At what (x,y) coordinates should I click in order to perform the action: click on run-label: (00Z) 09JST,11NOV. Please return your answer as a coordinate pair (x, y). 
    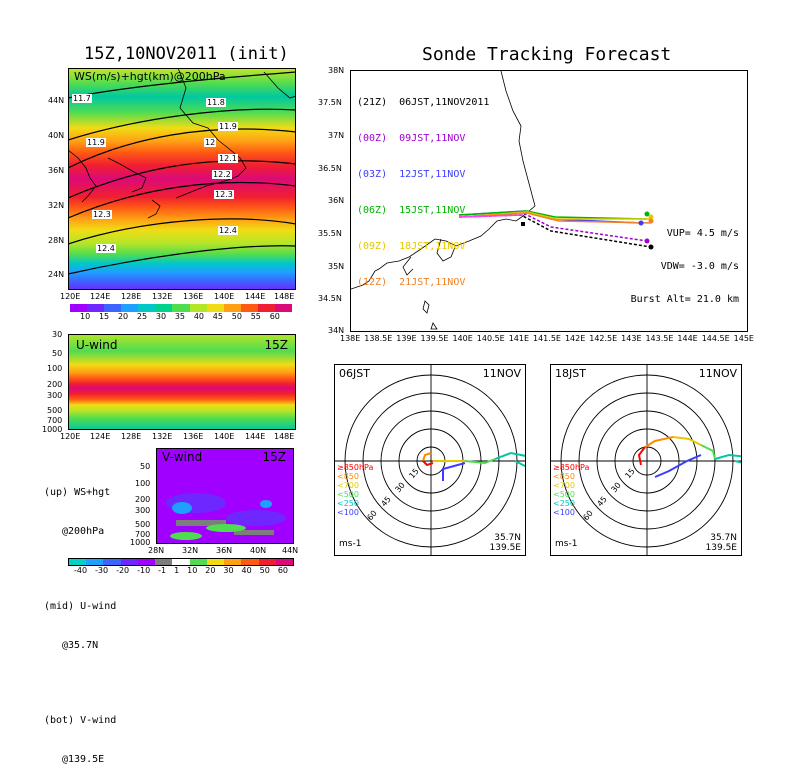
    Looking at the image, I should click on (411, 138).